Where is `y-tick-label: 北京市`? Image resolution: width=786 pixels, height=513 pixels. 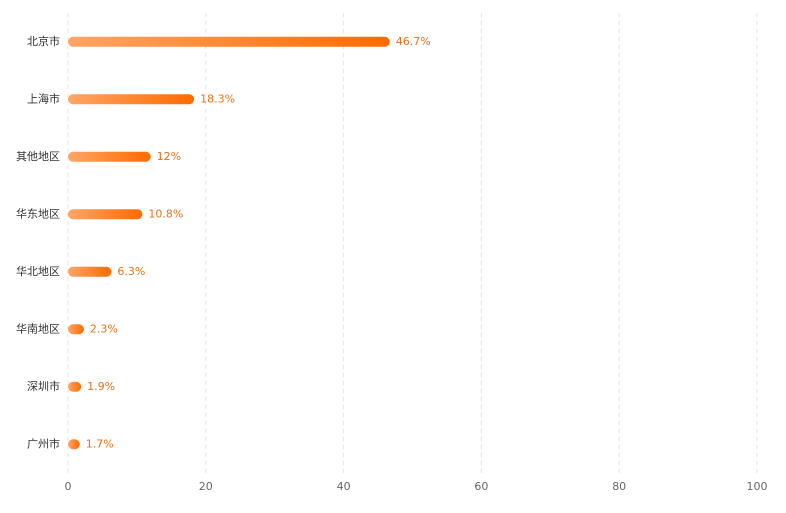
y-tick-label: 北京市 is located at coordinates (43, 41).